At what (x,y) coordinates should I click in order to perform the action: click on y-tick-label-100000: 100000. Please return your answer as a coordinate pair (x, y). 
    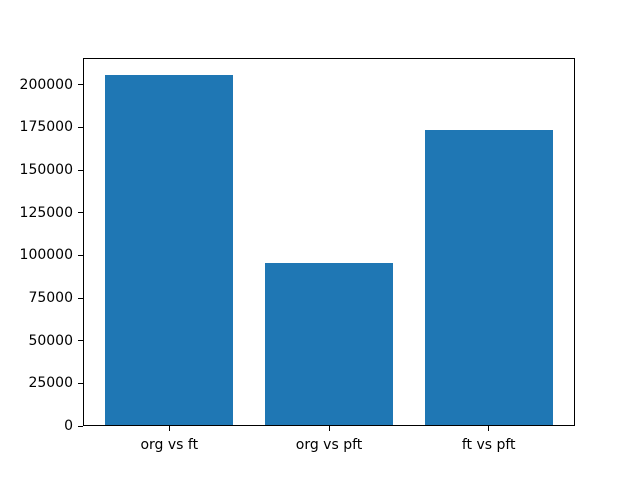
    Looking at the image, I should click on (46, 255).